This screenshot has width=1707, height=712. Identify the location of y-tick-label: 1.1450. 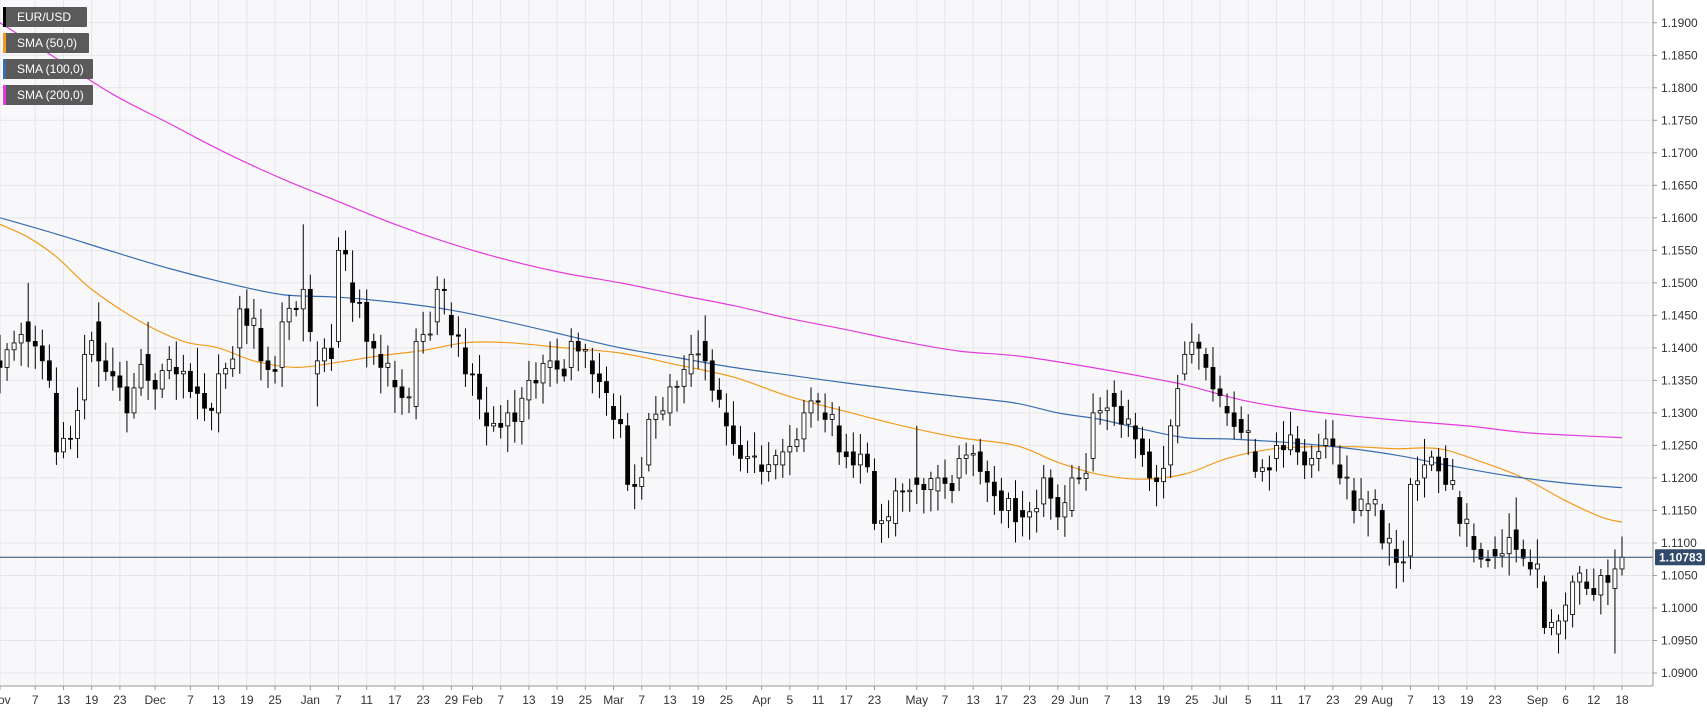
(1679, 315).